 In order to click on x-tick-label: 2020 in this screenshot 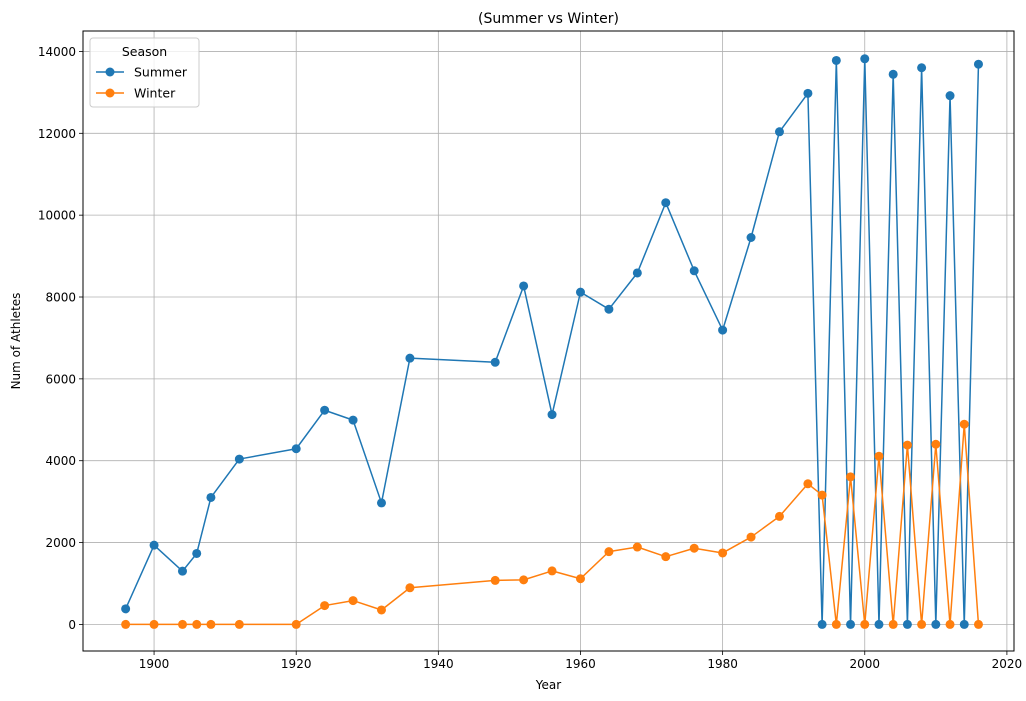, I will do `click(1007, 664)`.